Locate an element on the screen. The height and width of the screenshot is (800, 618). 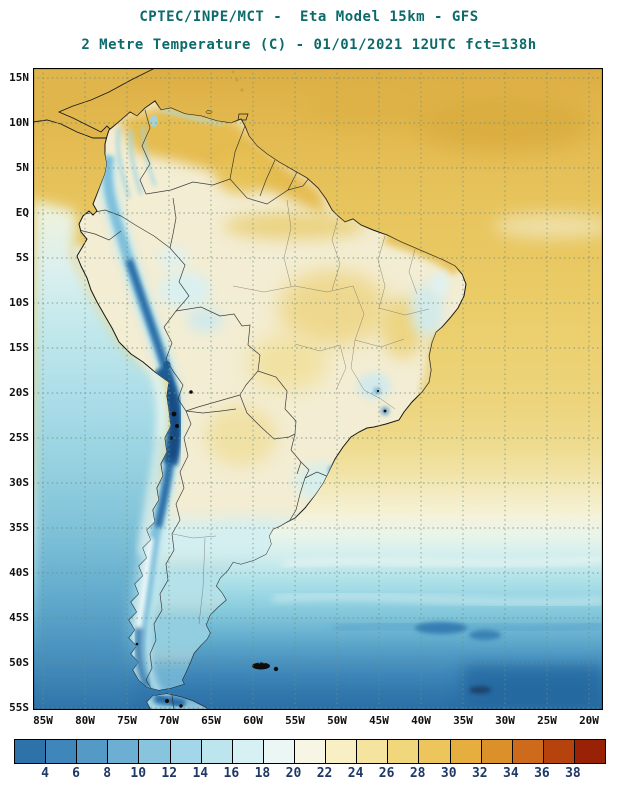
colorbar-tick-4: 4 is located at coordinates (45, 773).